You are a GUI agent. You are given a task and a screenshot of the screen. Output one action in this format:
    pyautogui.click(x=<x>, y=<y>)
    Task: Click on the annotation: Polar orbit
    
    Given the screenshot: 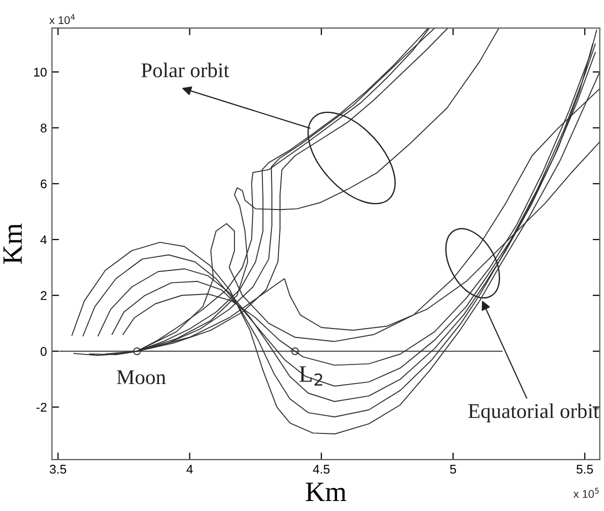 What is the action you would take?
    pyautogui.click(x=185, y=70)
    